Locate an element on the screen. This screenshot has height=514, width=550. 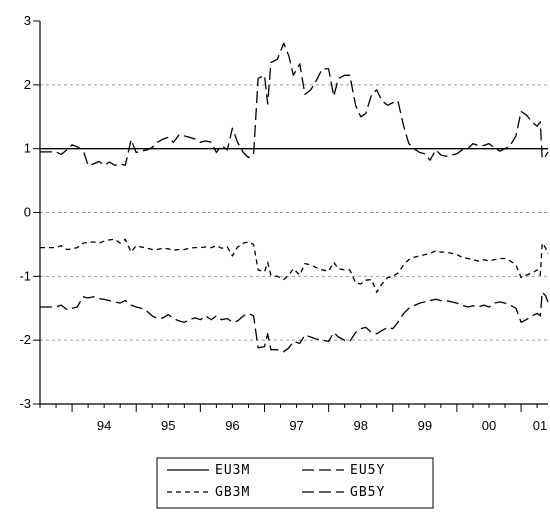
y-tick-label: -3 is located at coordinates (25, 403).